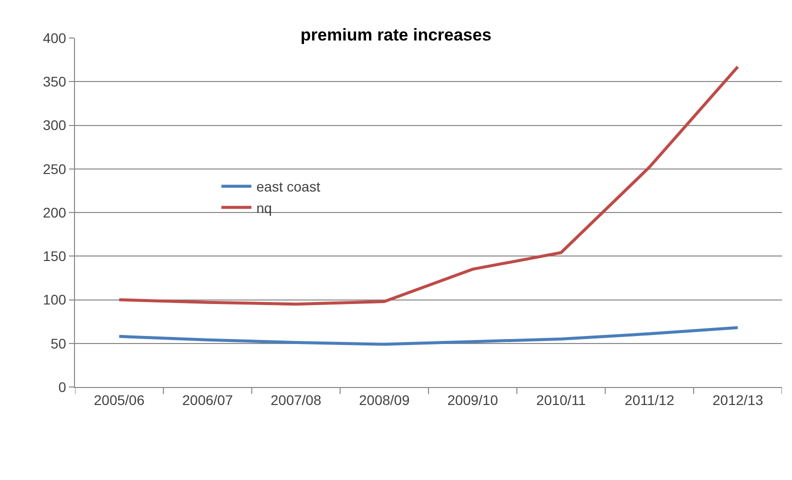 Image resolution: width=792 pixels, height=480 pixels. I want to click on x-tick-label: 2006/07, so click(208, 400).